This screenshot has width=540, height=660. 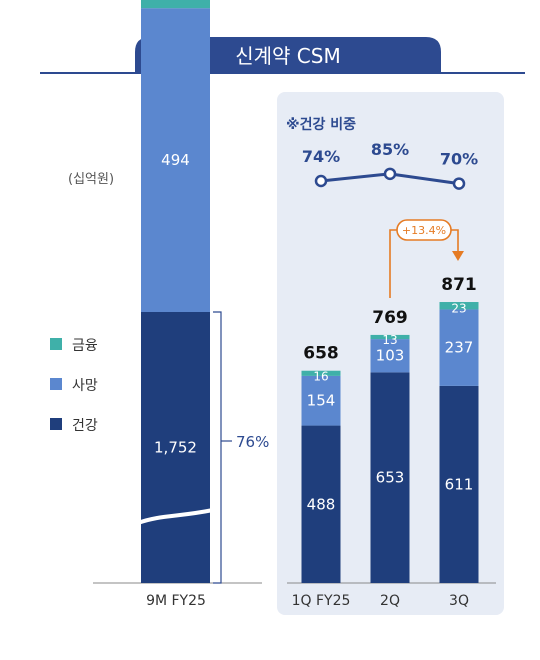 I want to click on header-tab, so click(x=288, y=55).